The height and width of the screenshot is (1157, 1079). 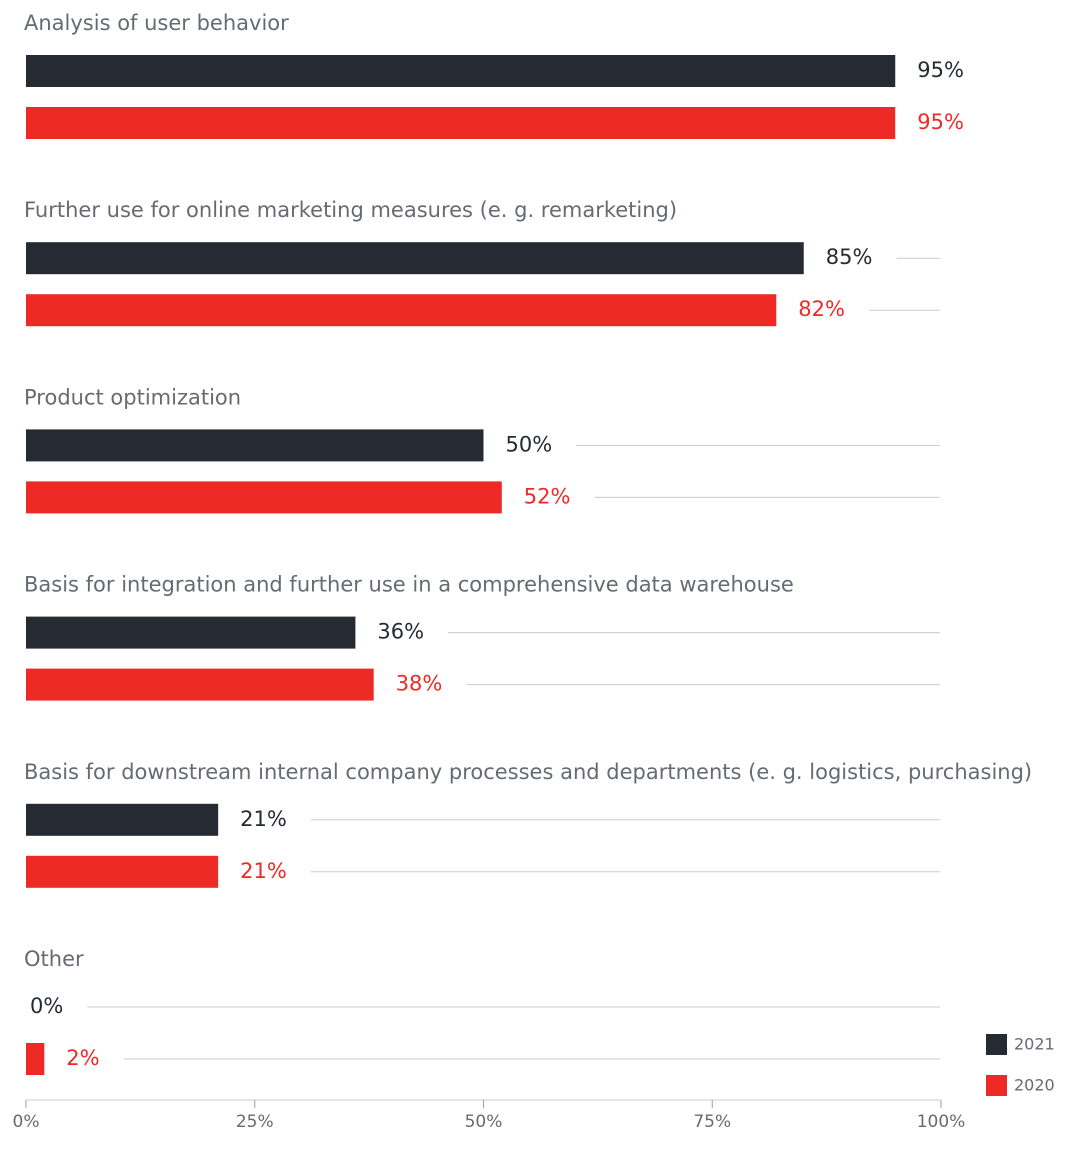 I want to click on value-label: 0%, so click(x=46, y=1006).